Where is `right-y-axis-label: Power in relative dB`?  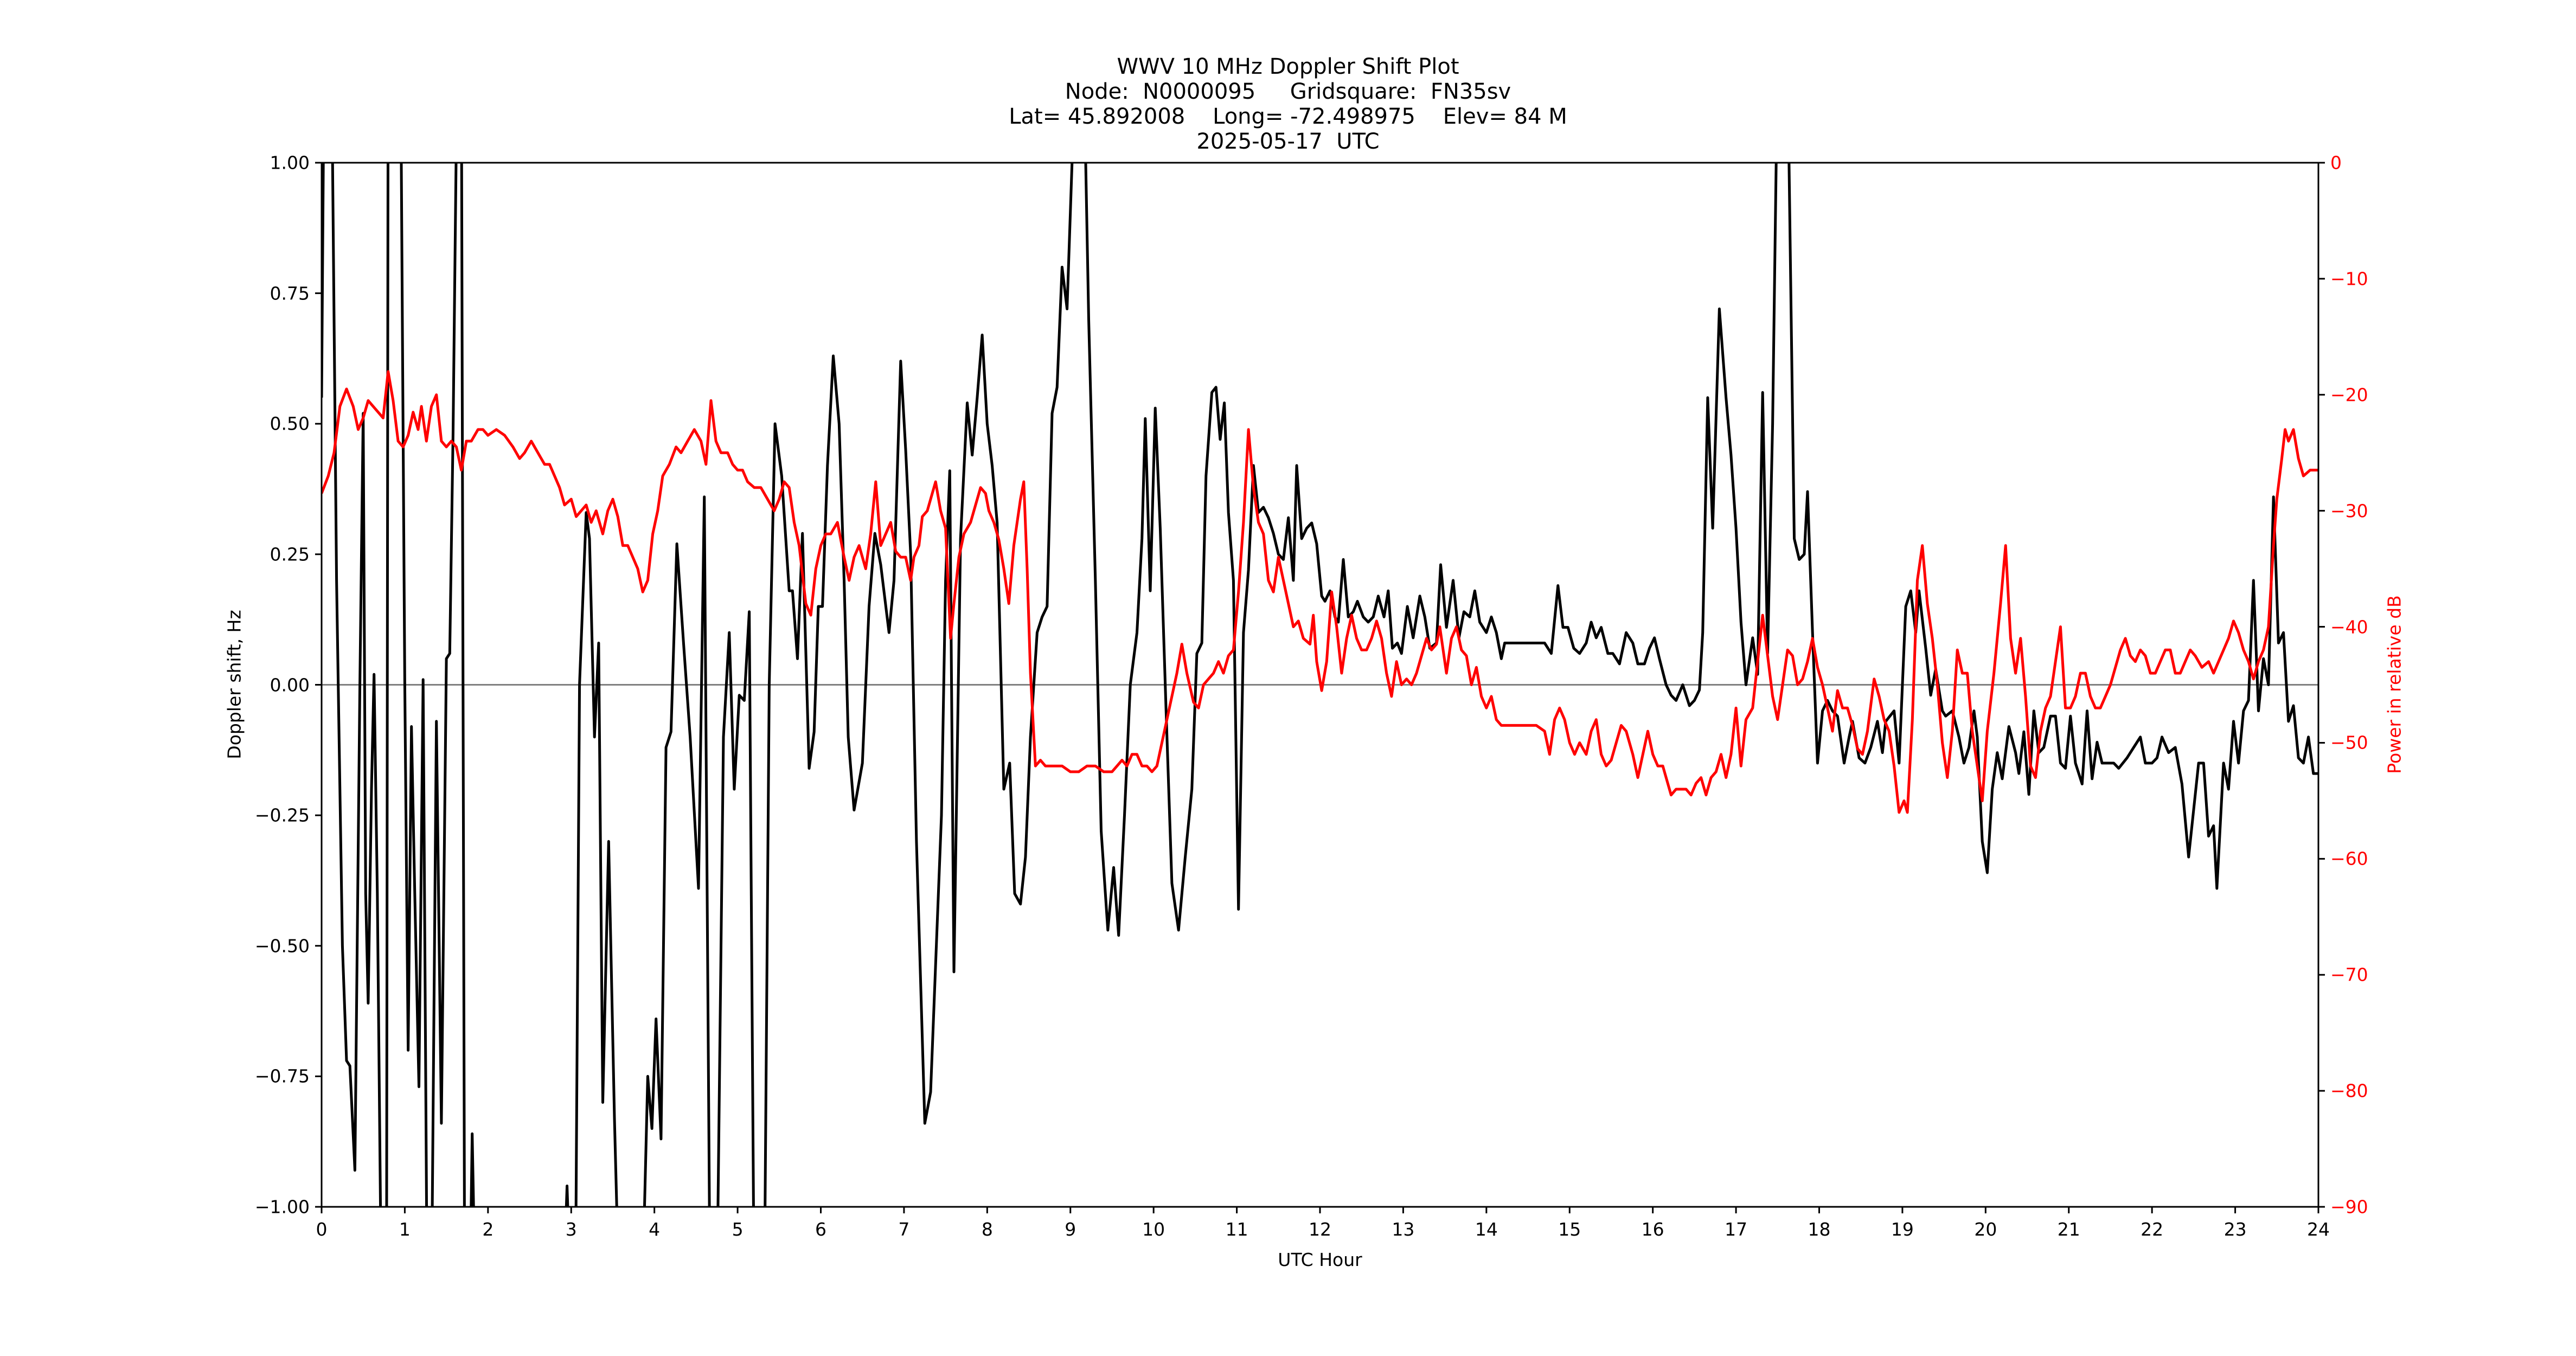
right-y-axis-label: Power in relative dB is located at coordinates (2394, 684).